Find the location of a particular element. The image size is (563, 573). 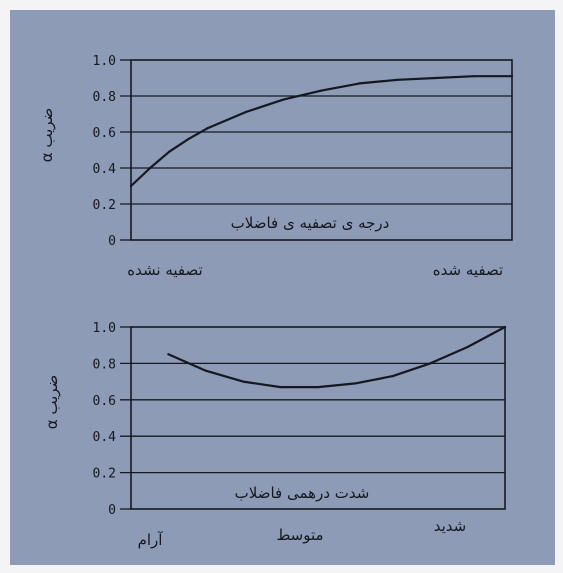

chart2-y-tick-label: 0.4 is located at coordinates (105, 437).